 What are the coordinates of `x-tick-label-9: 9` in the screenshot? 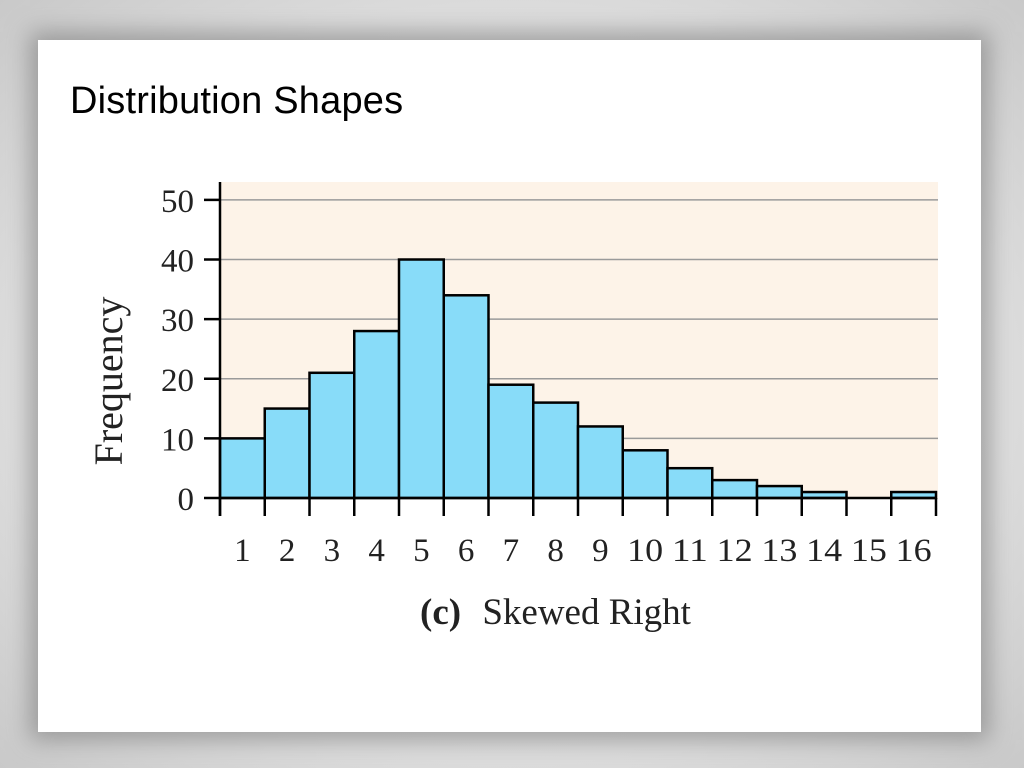 It's located at (600, 551).